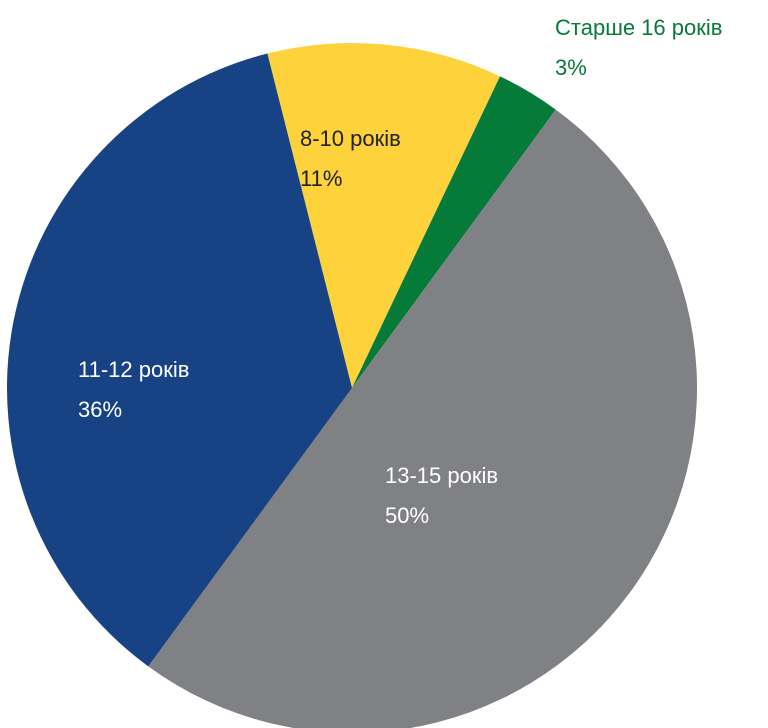 The height and width of the screenshot is (728, 768). Describe the element at coordinates (638, 27) in the screenshot. I see `slice-label: Старше 16 років` at that location.